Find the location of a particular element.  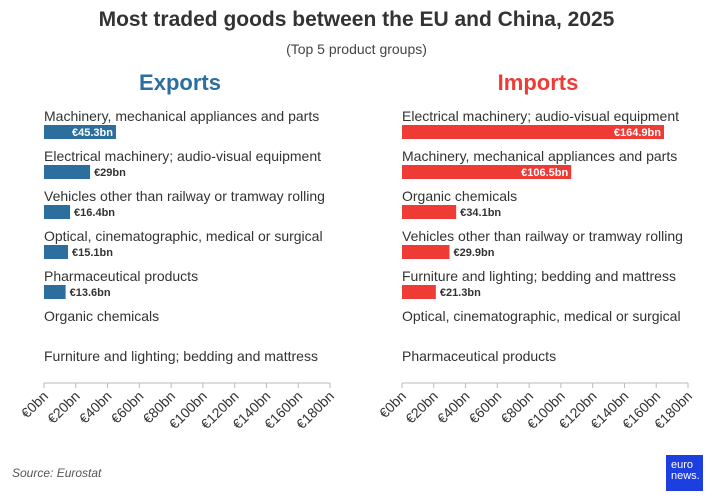

data-label: €16.4bn is located at coordinates (94, 213).